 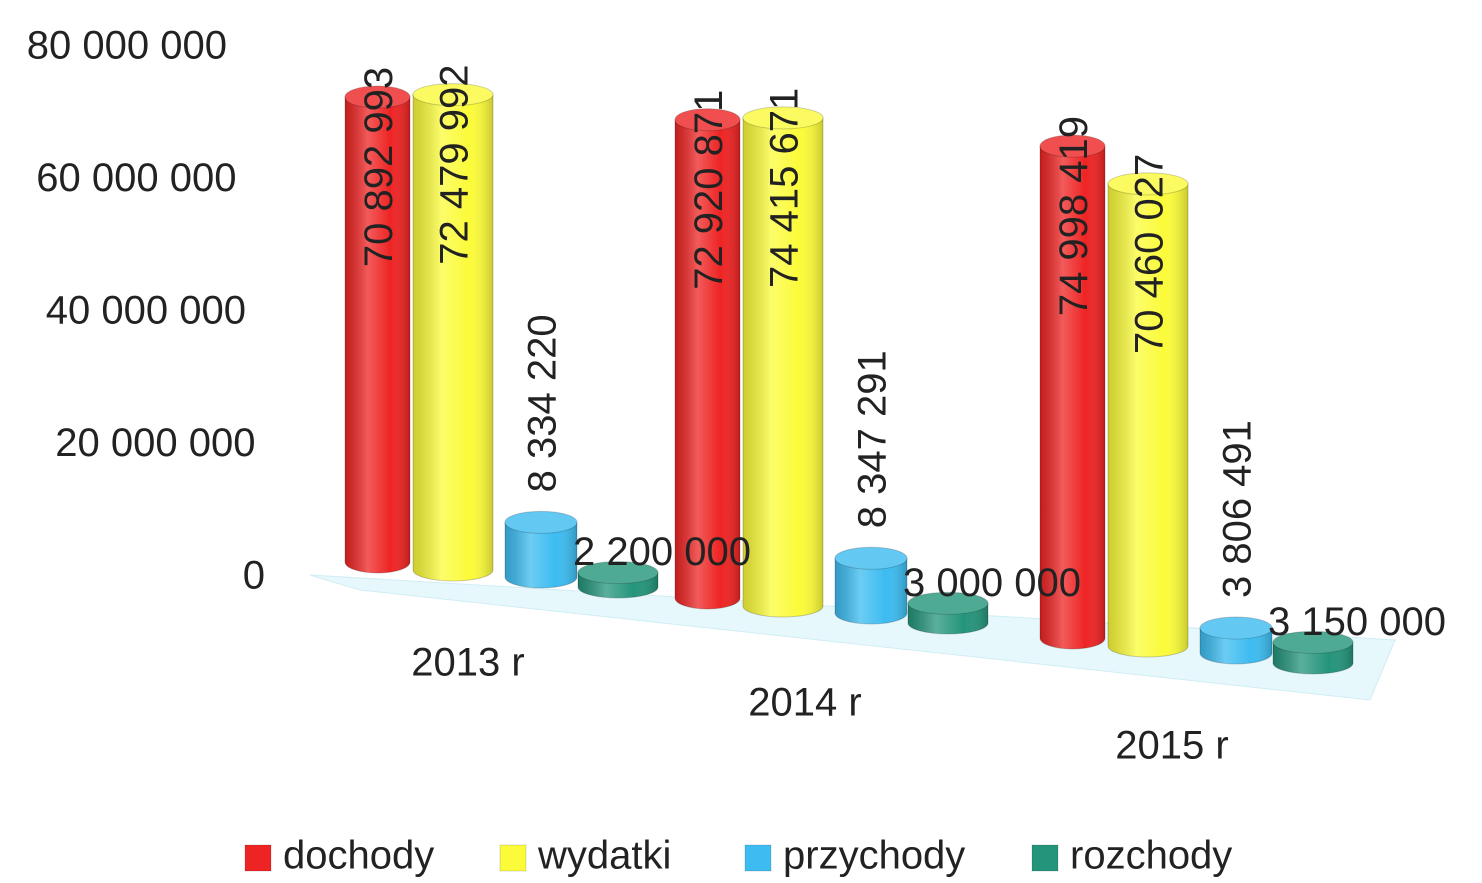 I want to click on legend-label: wydatki, so click(x=604, y=856).